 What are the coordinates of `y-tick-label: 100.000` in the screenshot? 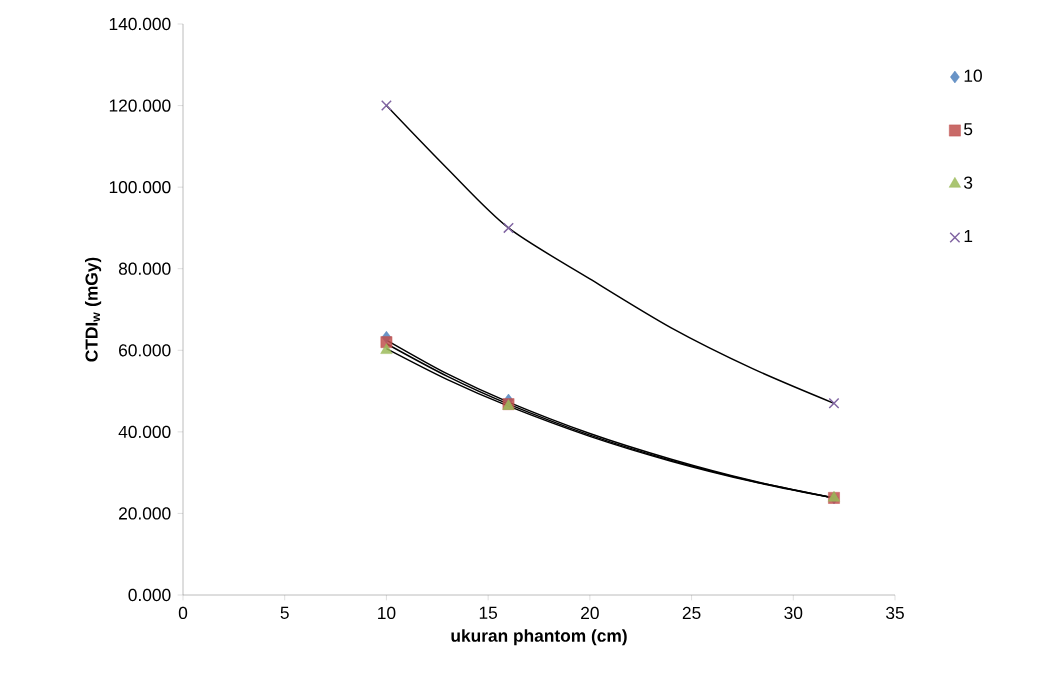 It's located at (140, 187).